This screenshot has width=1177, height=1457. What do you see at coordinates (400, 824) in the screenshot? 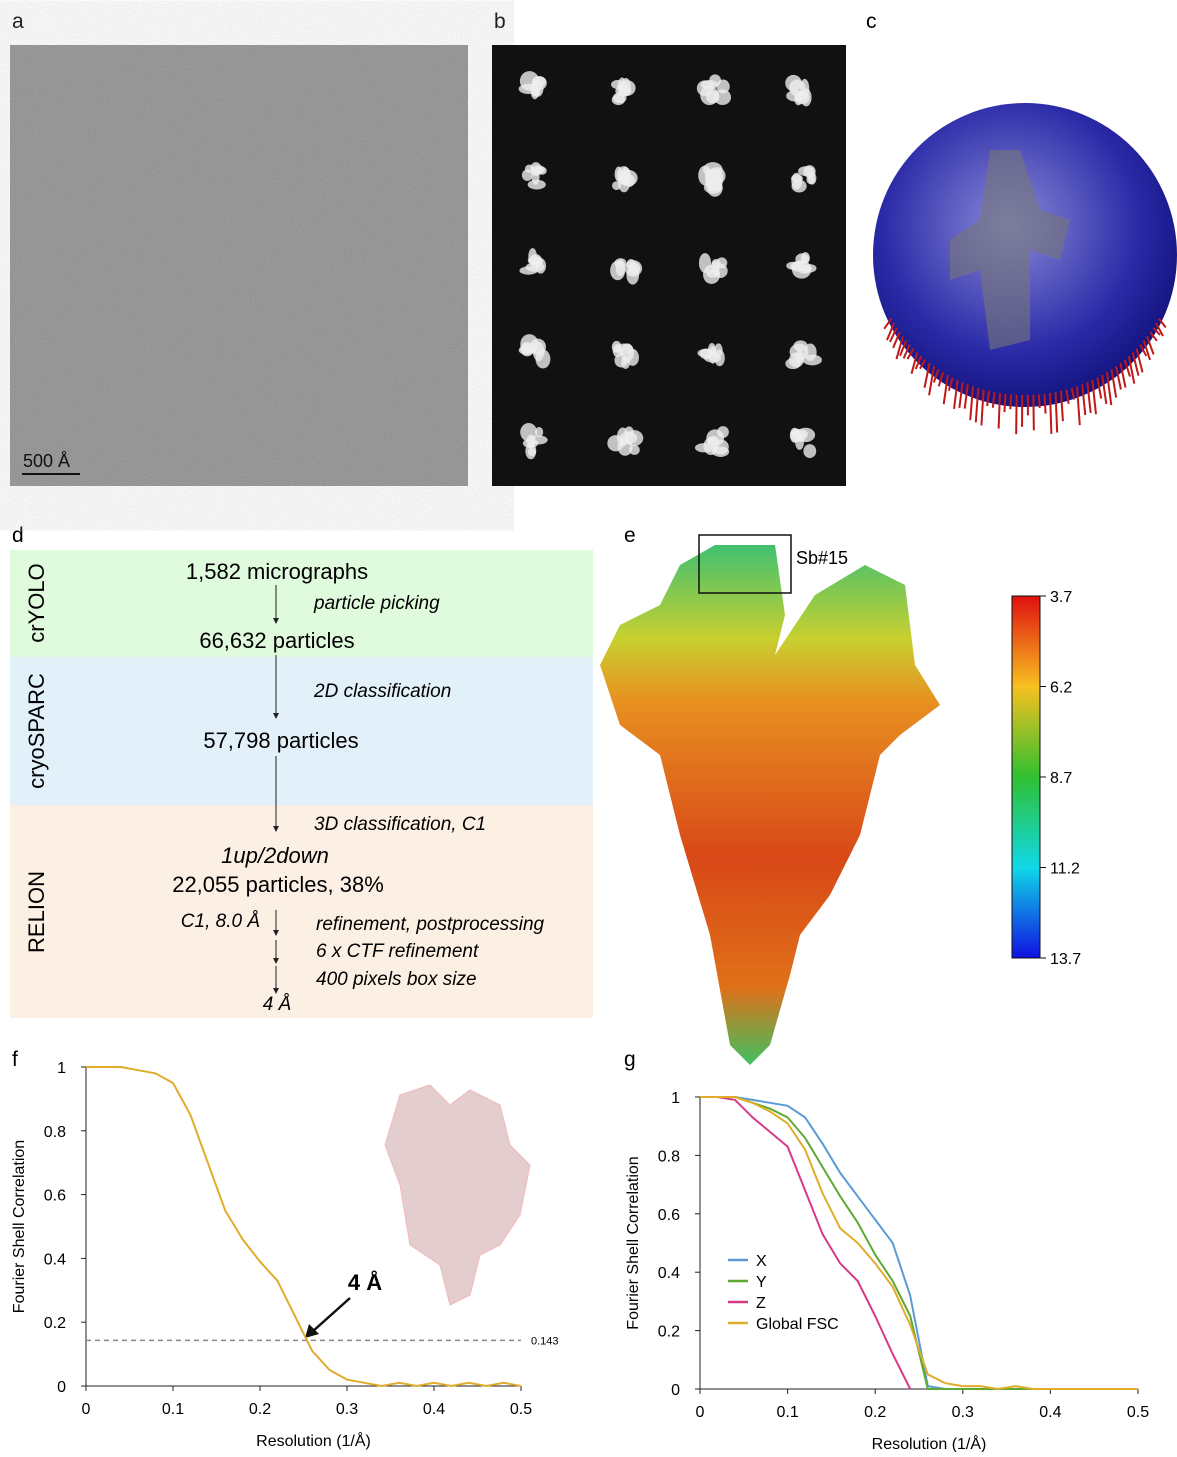
I see `step-note: 3D classification, C1` at bounding box center [400, 824].